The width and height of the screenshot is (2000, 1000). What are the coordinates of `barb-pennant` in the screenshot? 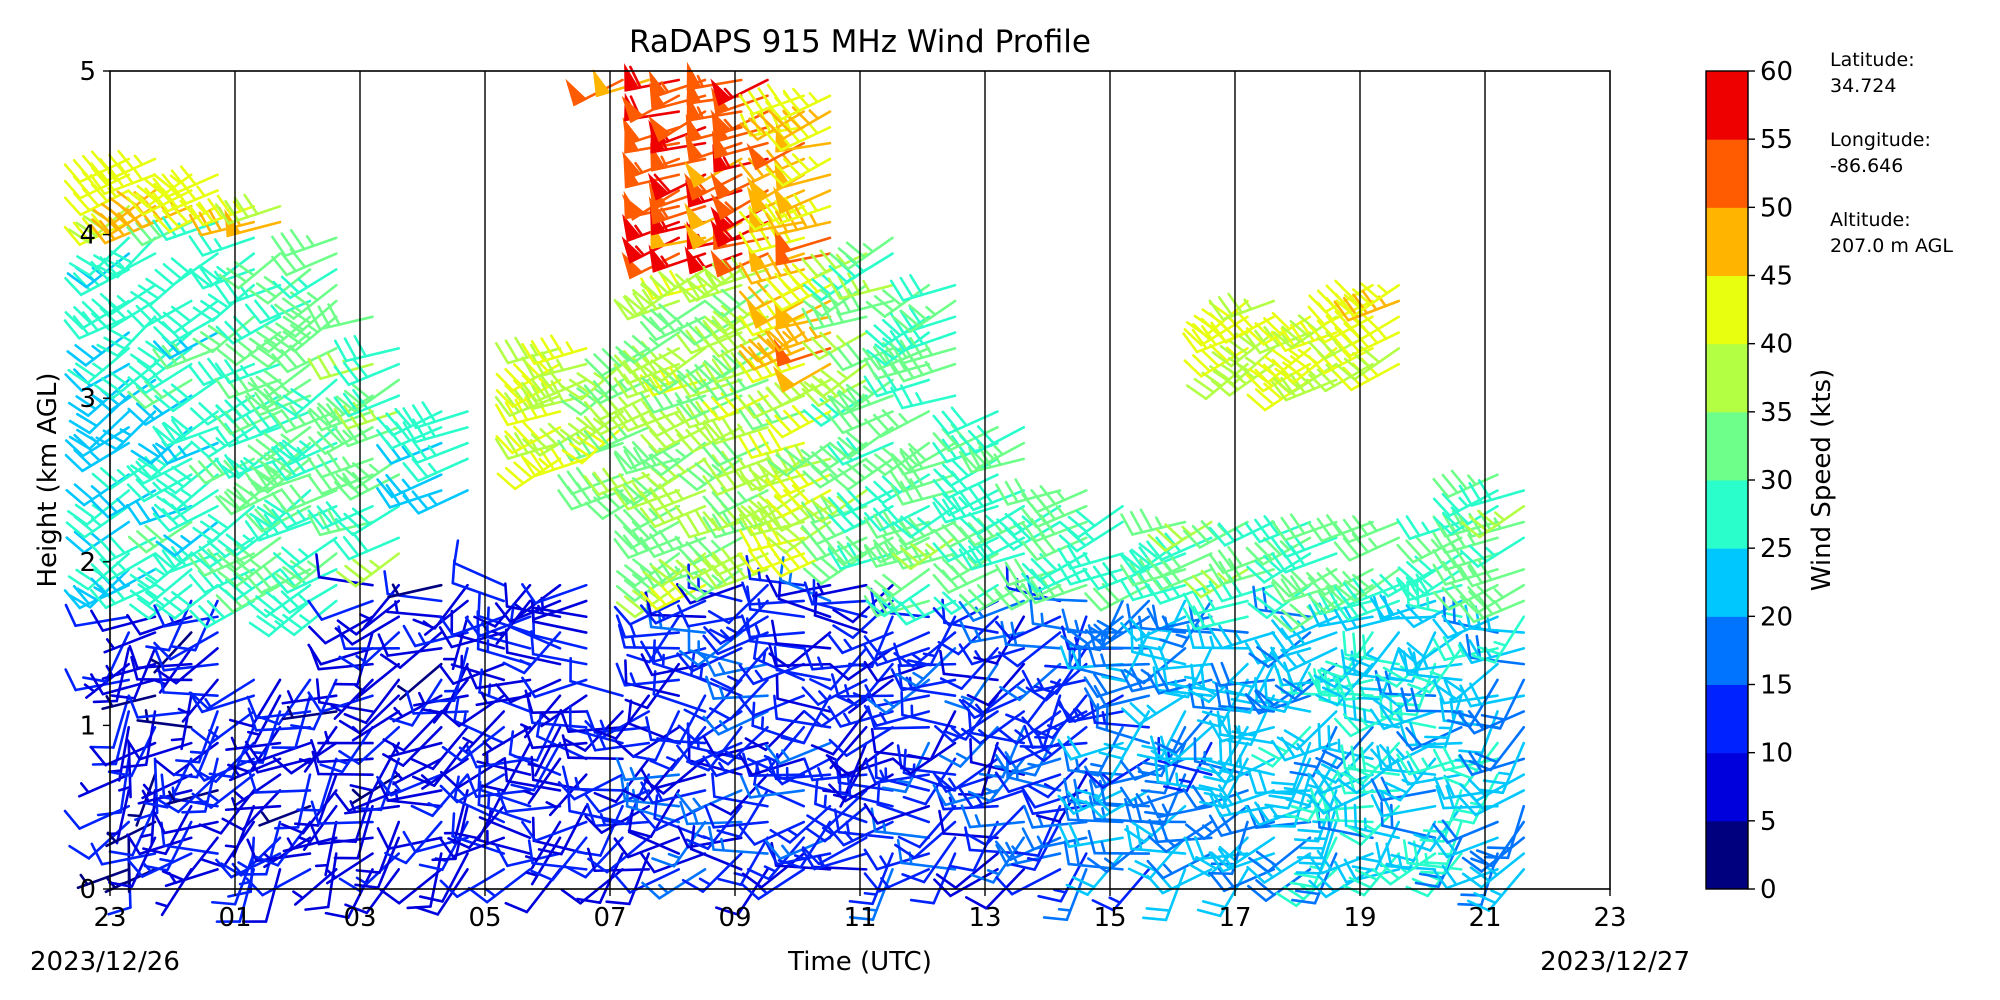 It's located at (631, 131).